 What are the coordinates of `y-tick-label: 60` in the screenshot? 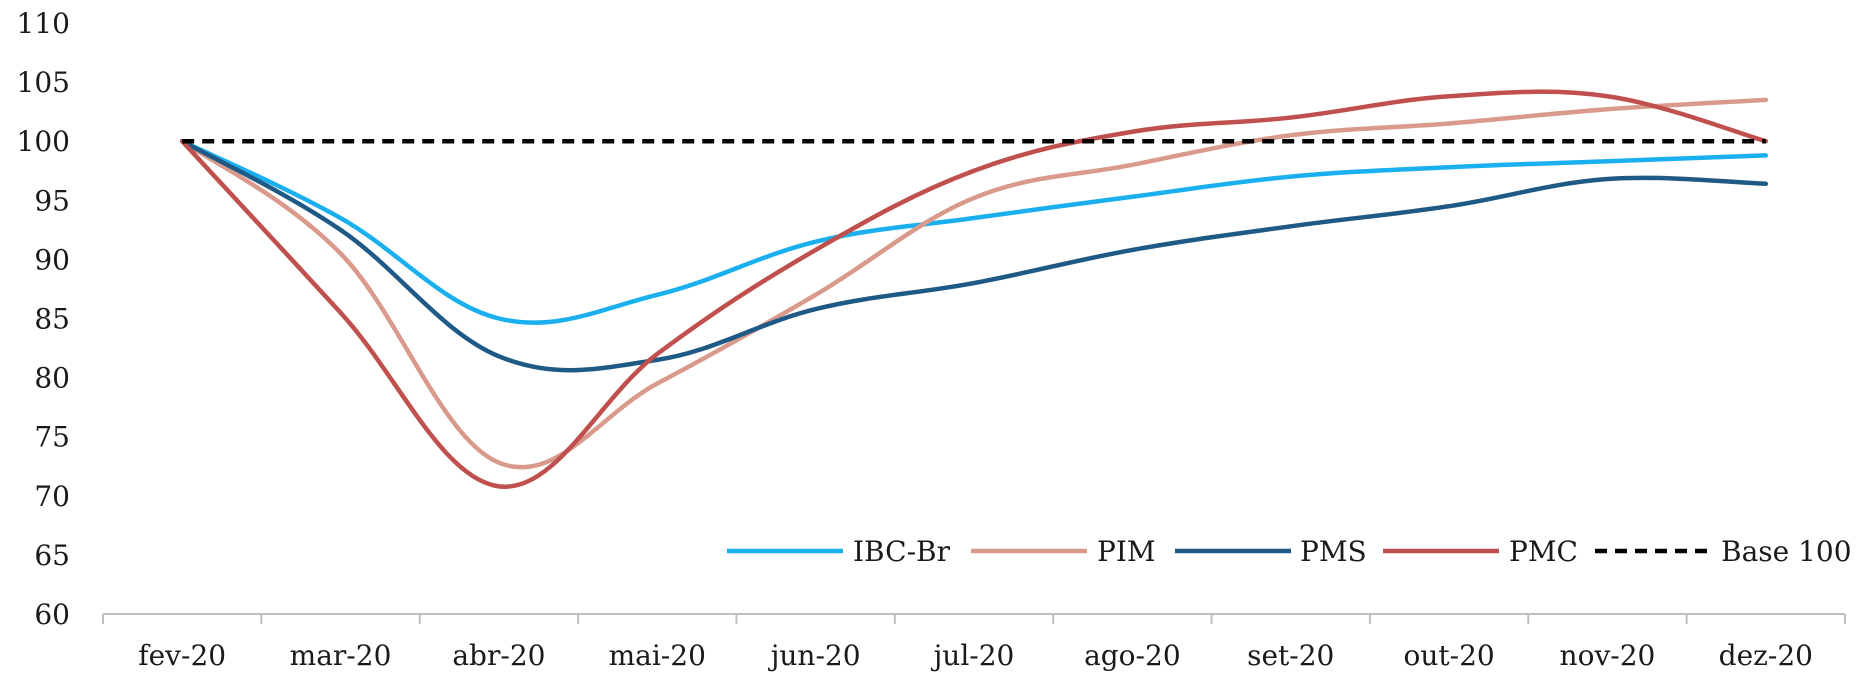 It's located at (52, 614).